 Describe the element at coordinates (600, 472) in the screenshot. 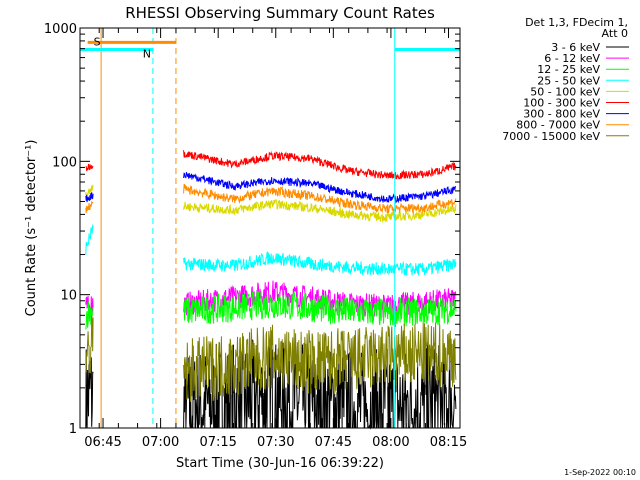

I see `date-stamp: 1-Sep-2022 00:10` at that location.